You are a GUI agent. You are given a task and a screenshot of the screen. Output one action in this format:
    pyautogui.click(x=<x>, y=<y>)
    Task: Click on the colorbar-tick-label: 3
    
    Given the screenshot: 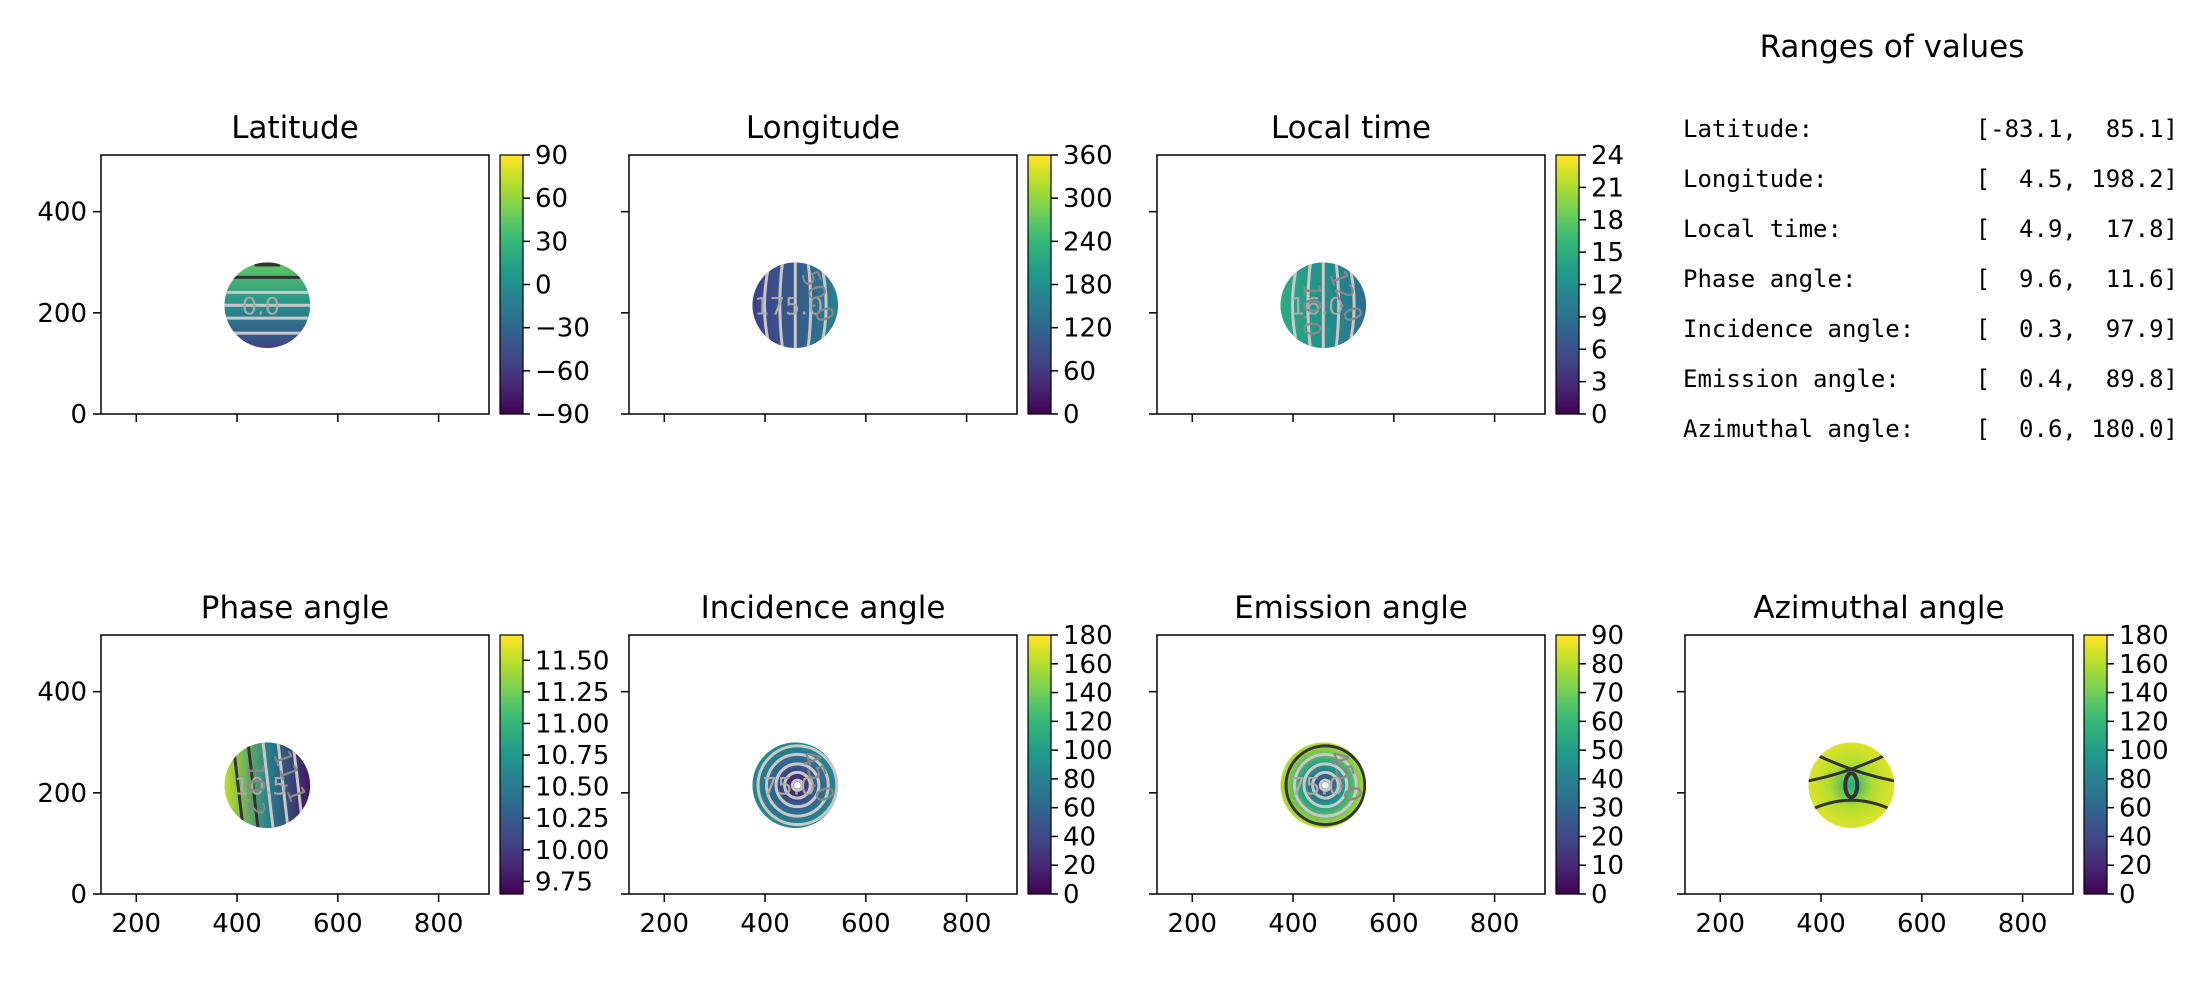 What is the action you would take?
    pyautogui.click(x=1599, y=383)
    